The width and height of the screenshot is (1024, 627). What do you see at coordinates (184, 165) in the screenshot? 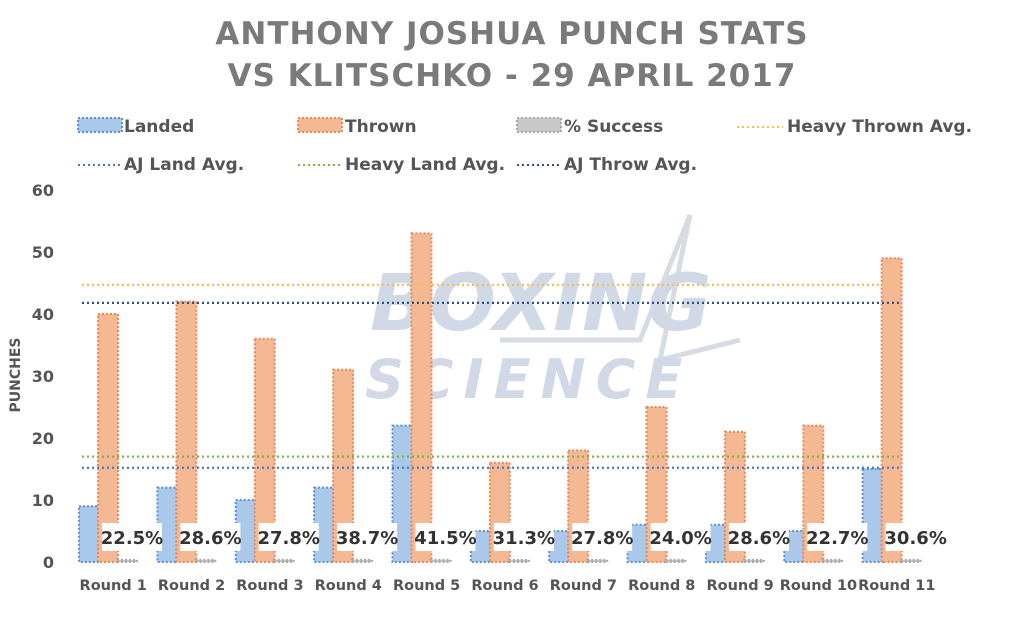
I see `legend-label-aj-land-avg: AJ Land Avg.` at bounding box center [184, 165].